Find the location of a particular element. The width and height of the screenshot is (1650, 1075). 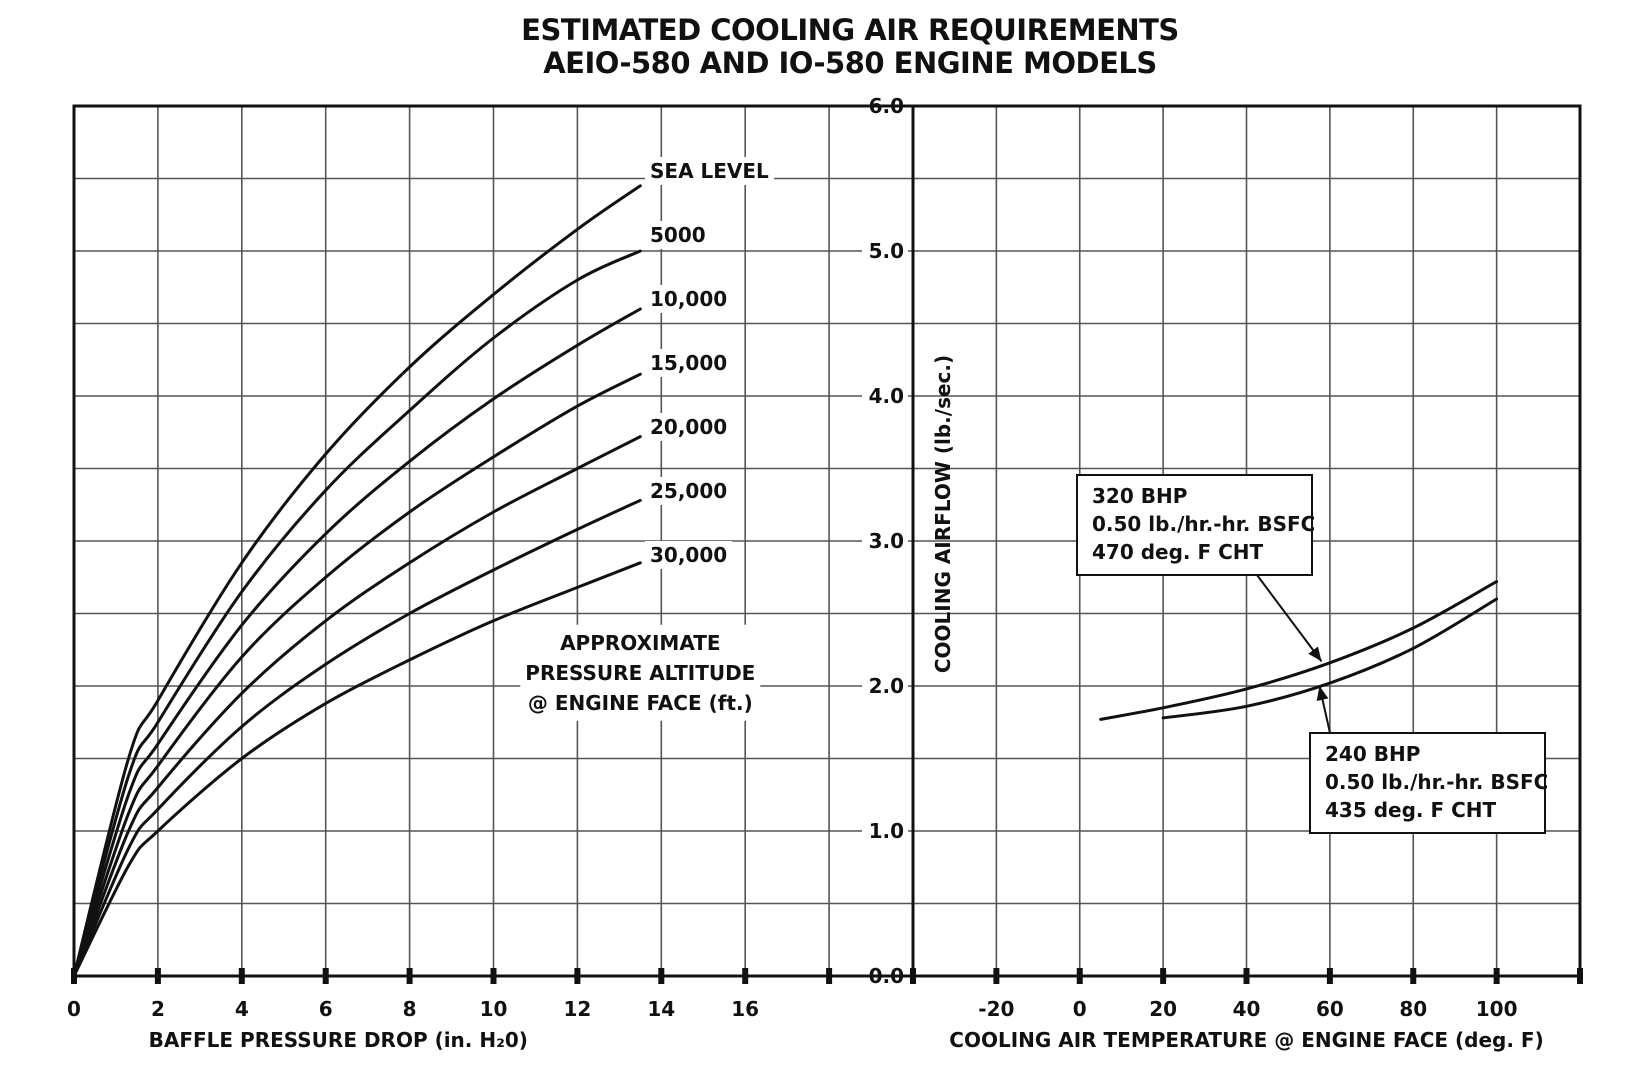

x-tick-label: 12 is located at coordinates (577, 1009).